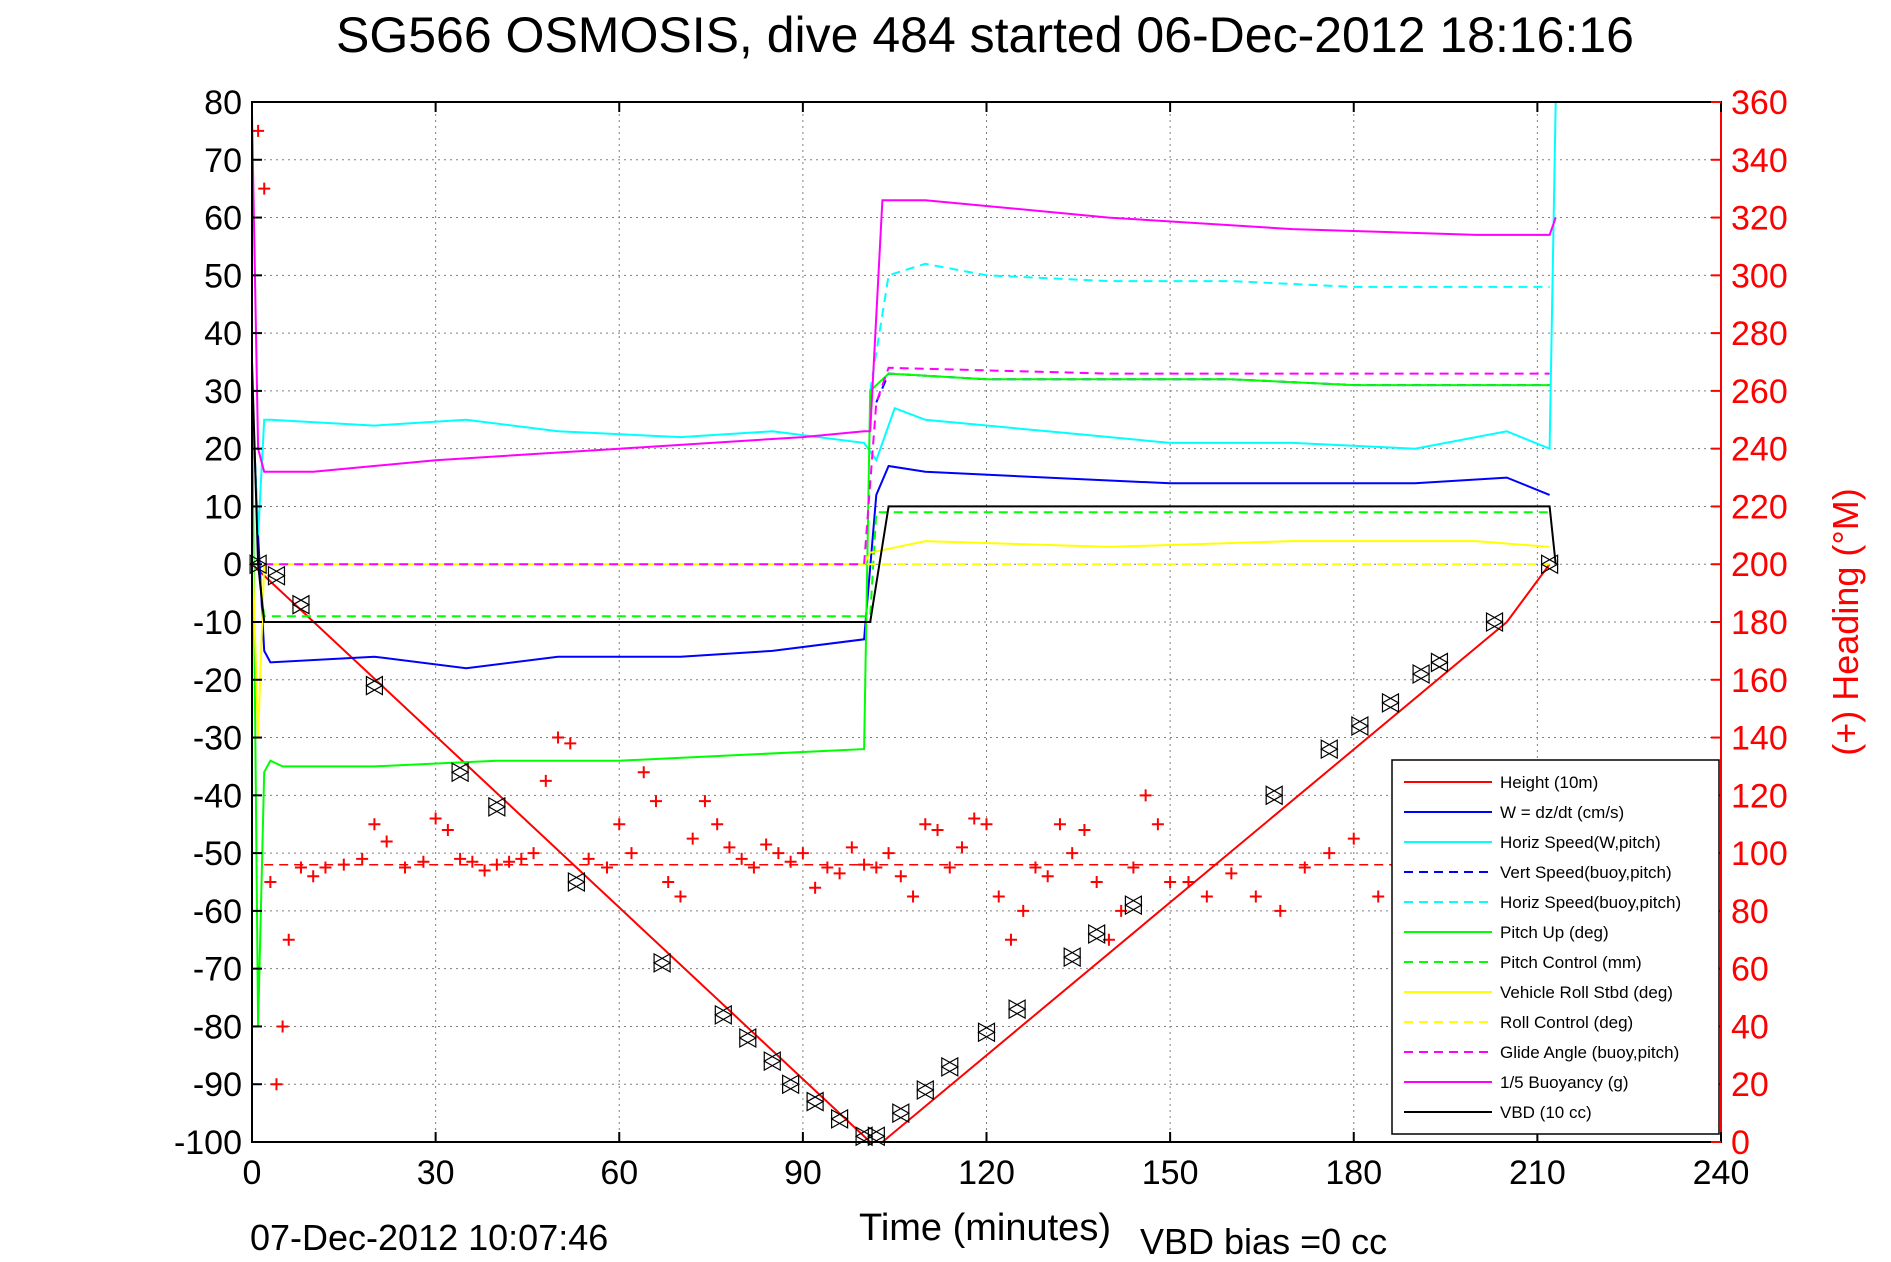 This screenshot has height=1262, width=1891. What do you see at coordinates (217, 1027) in the screenshot?
I see `y-left-tick-label: -80` at bounding box center [217, 1027].